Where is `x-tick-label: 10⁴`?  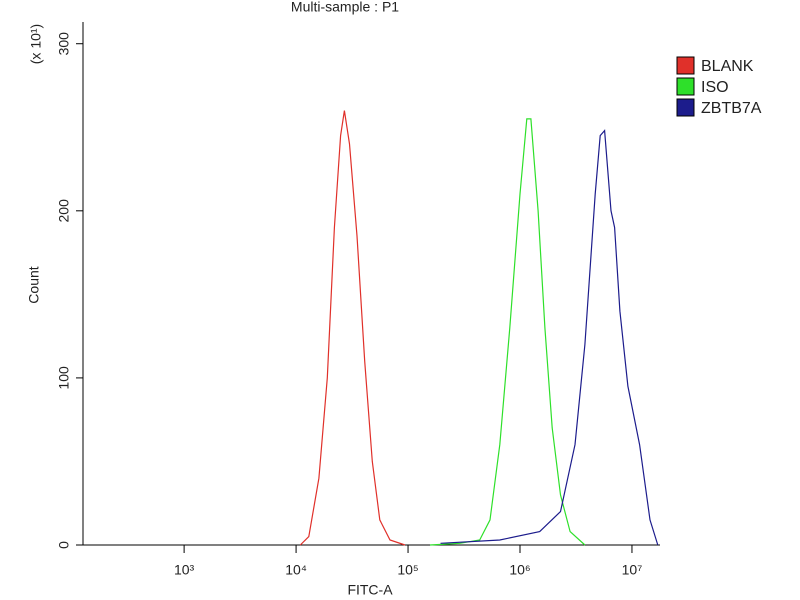 x-tick-label: 10⁴ is located at coordinates (296, 570).